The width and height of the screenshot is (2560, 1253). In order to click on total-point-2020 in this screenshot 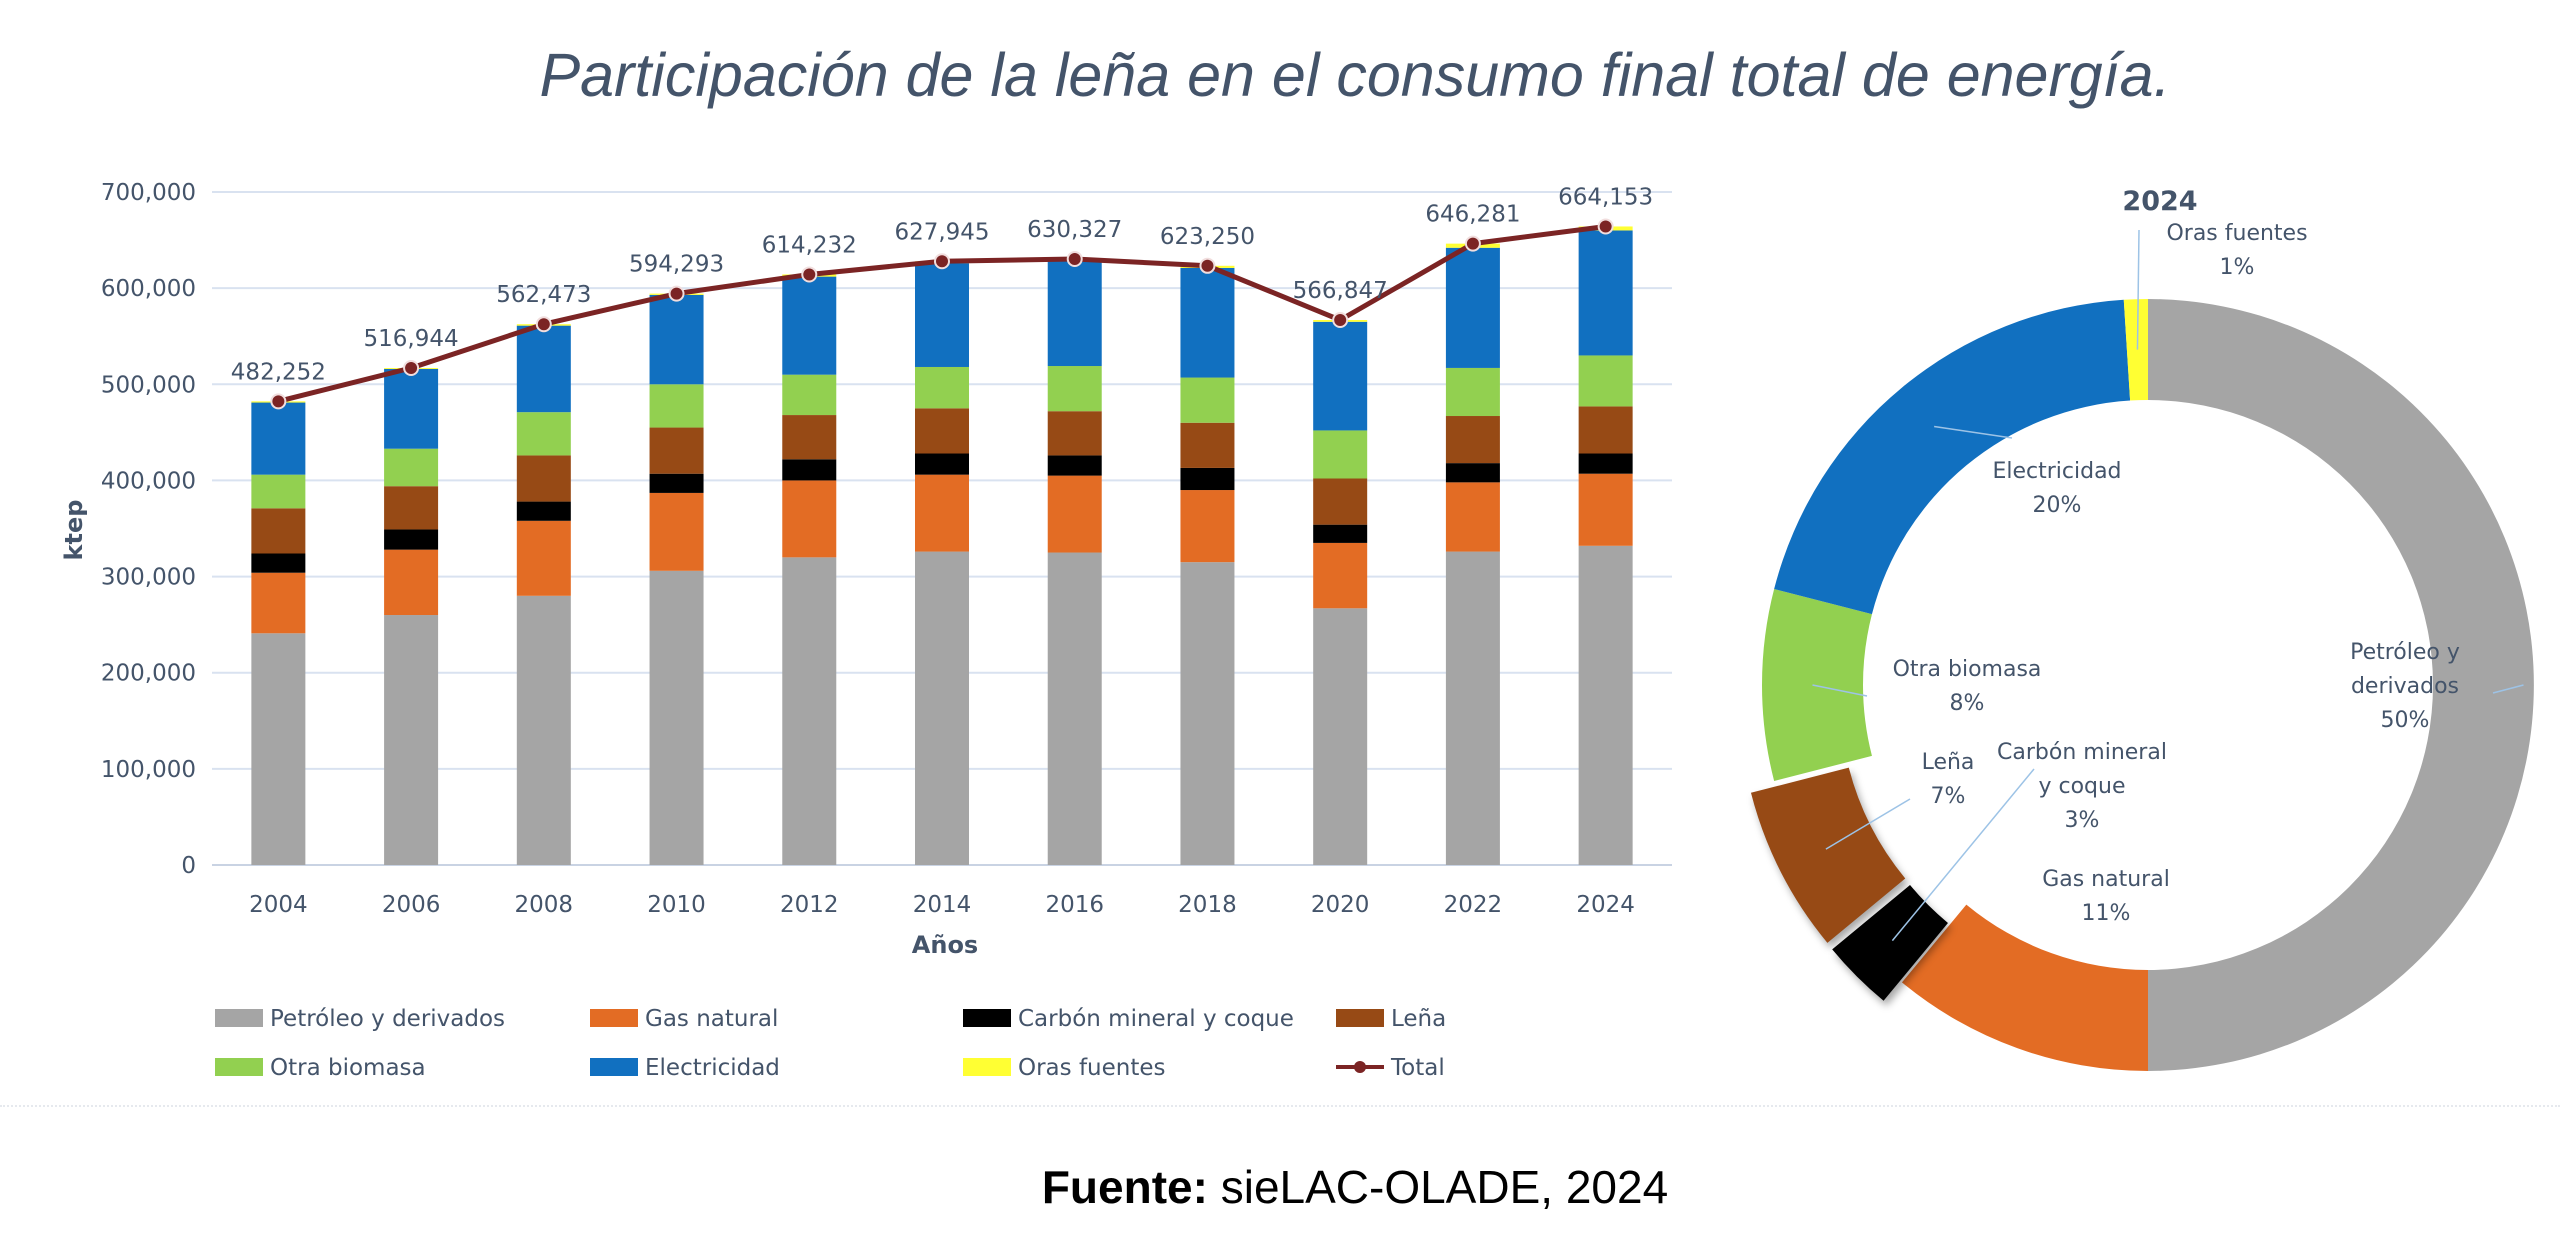, I will do `click(1340, 320)`.